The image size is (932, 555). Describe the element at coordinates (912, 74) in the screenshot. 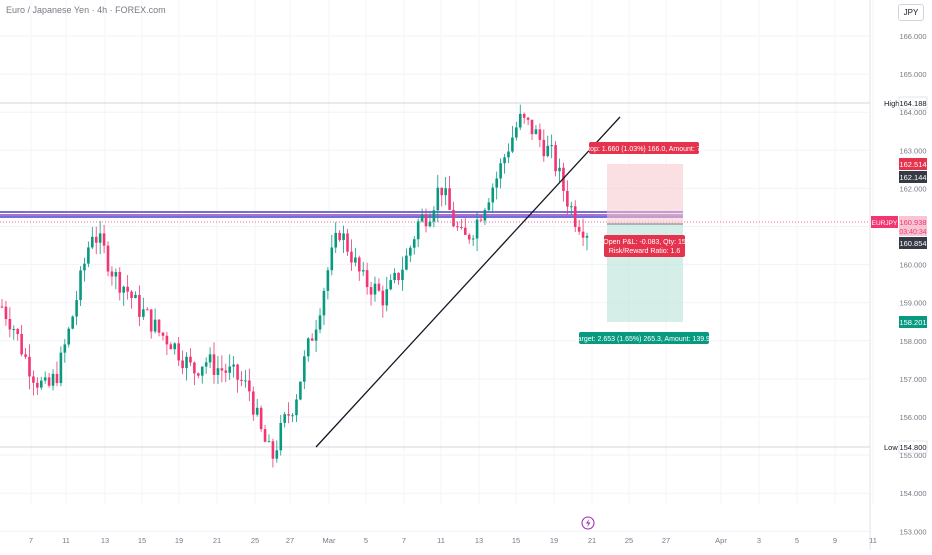

I see `price-tick-label: 165.000` at that location.